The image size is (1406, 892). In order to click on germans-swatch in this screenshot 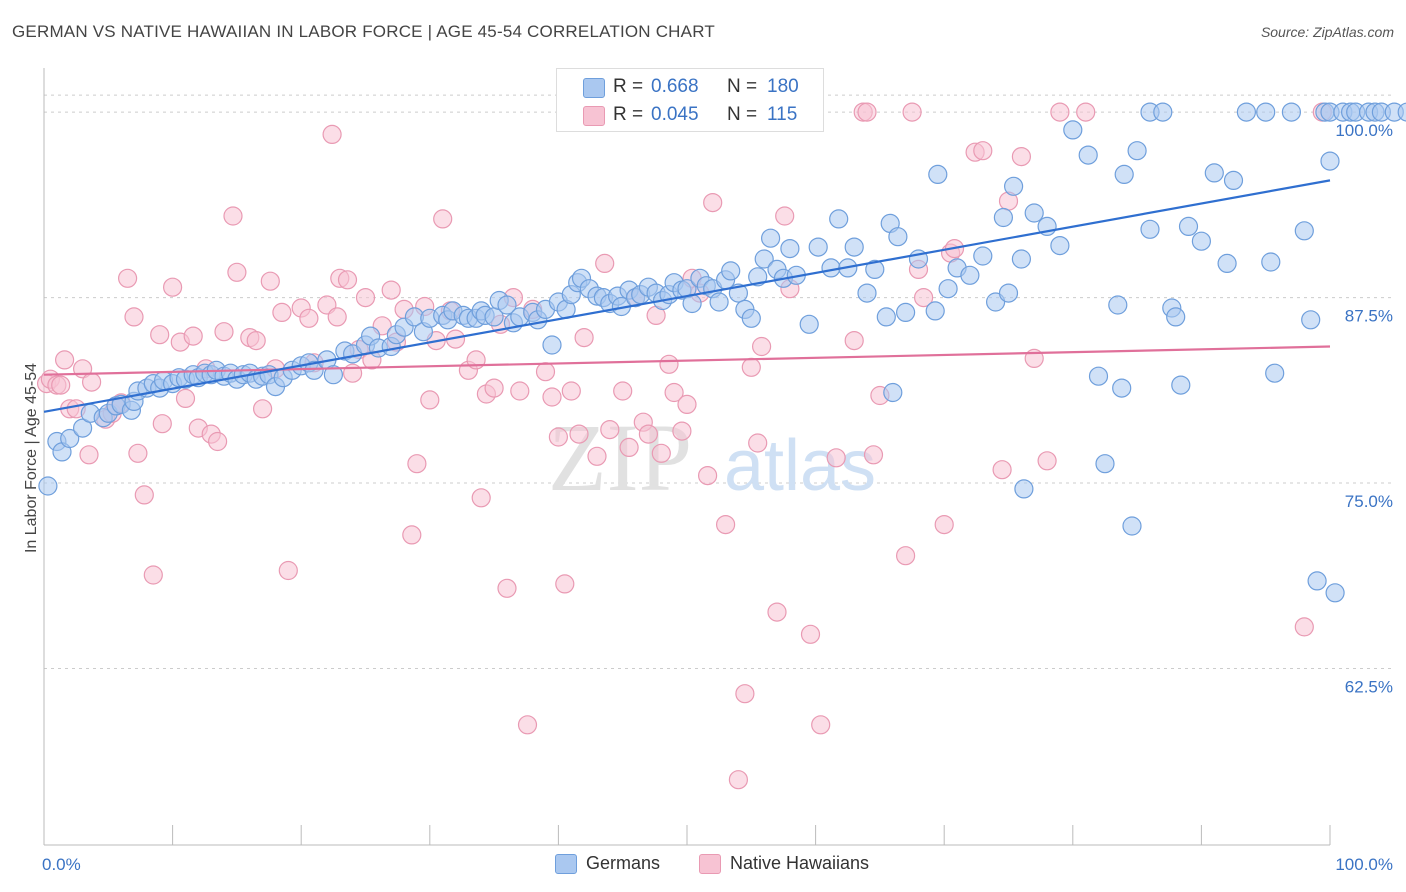, I will do `click(566, 864)`.